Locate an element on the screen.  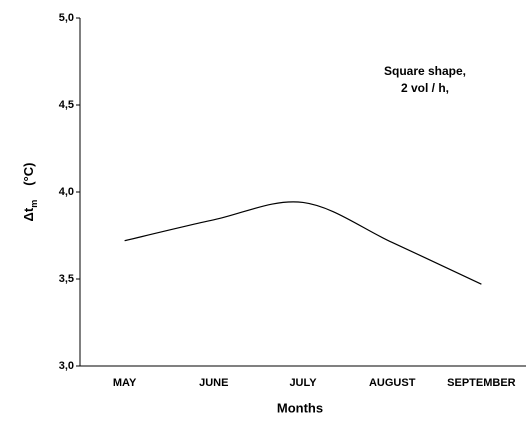
x-tick-label: AUGUST is located at coordinates (392, 383).